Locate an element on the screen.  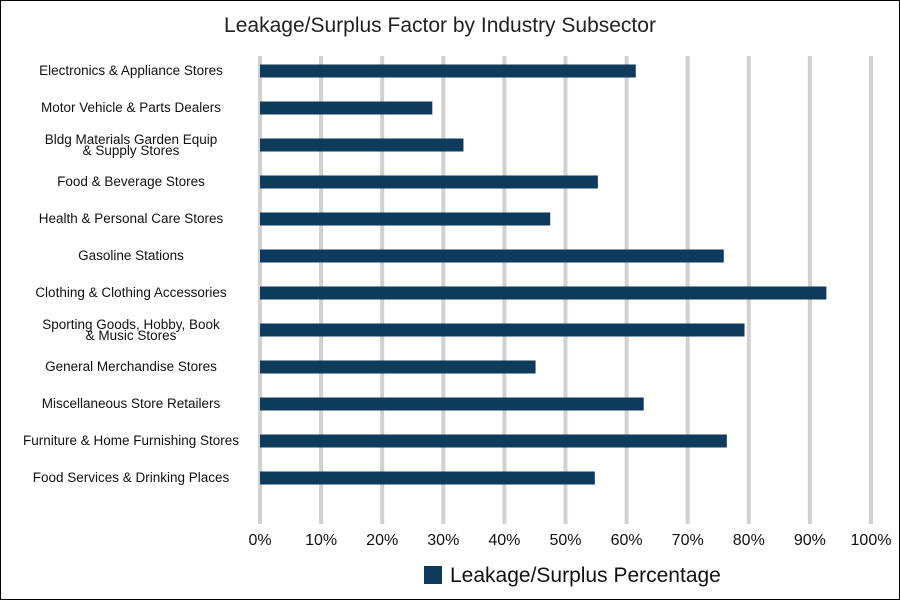
category-label: Food Services & Drinking Places is located at coordinates (131, 477).